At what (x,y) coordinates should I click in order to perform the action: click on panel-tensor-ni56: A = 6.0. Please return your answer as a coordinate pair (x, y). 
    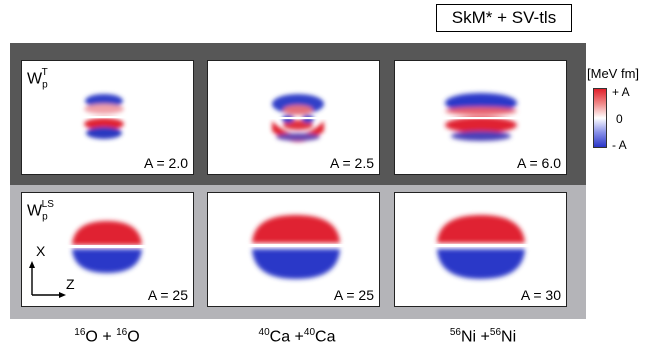
    Looking at the image, I should click on (480, 117).